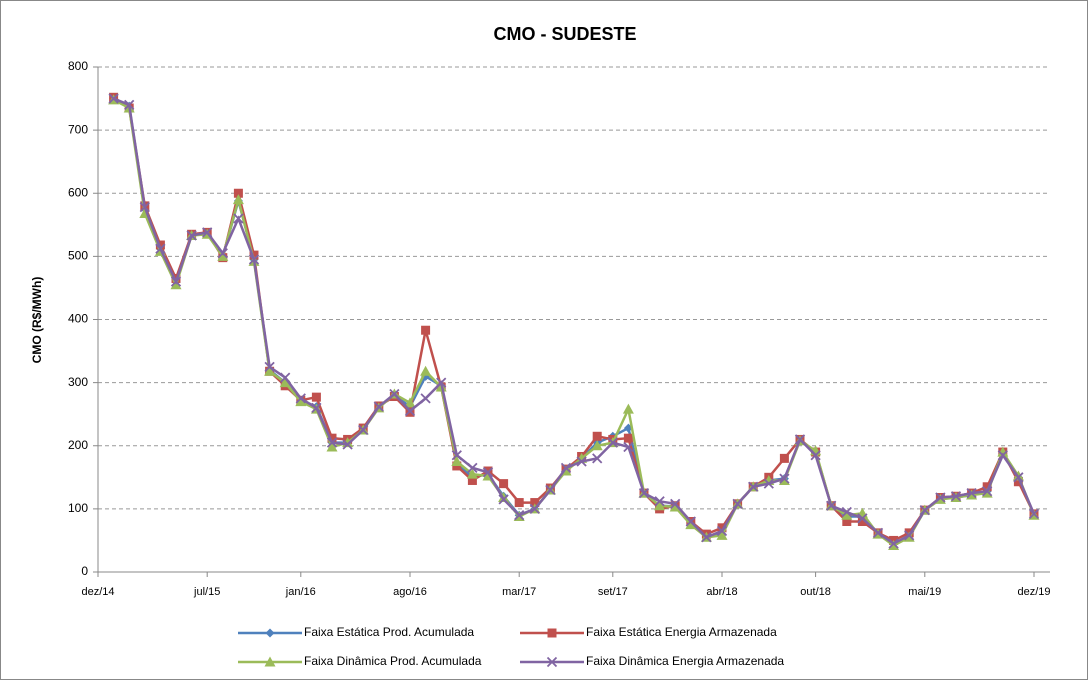 This screenshot has width=1088, height=680. Describe the element at coordinates (613, 592) in the screenshot. I see `x-tick-label: set/17` at that location.